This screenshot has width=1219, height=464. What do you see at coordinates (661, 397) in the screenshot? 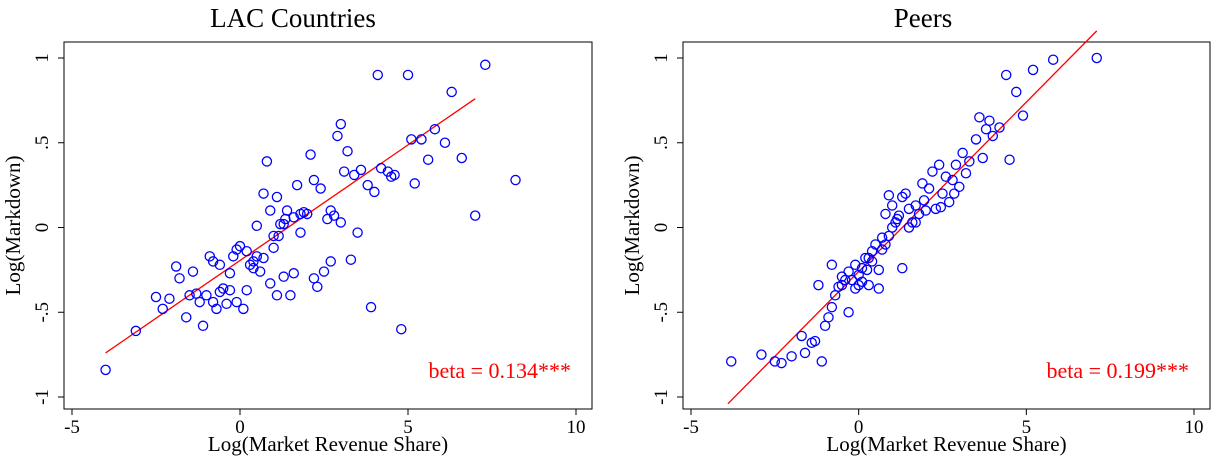
I see `y-tick-label: -1` at bounding box center [661, 397].